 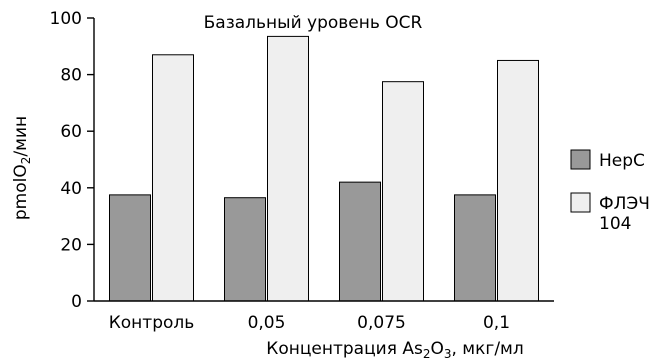 I want to click on y-tick-label: 0, so click(x=76, y=302).